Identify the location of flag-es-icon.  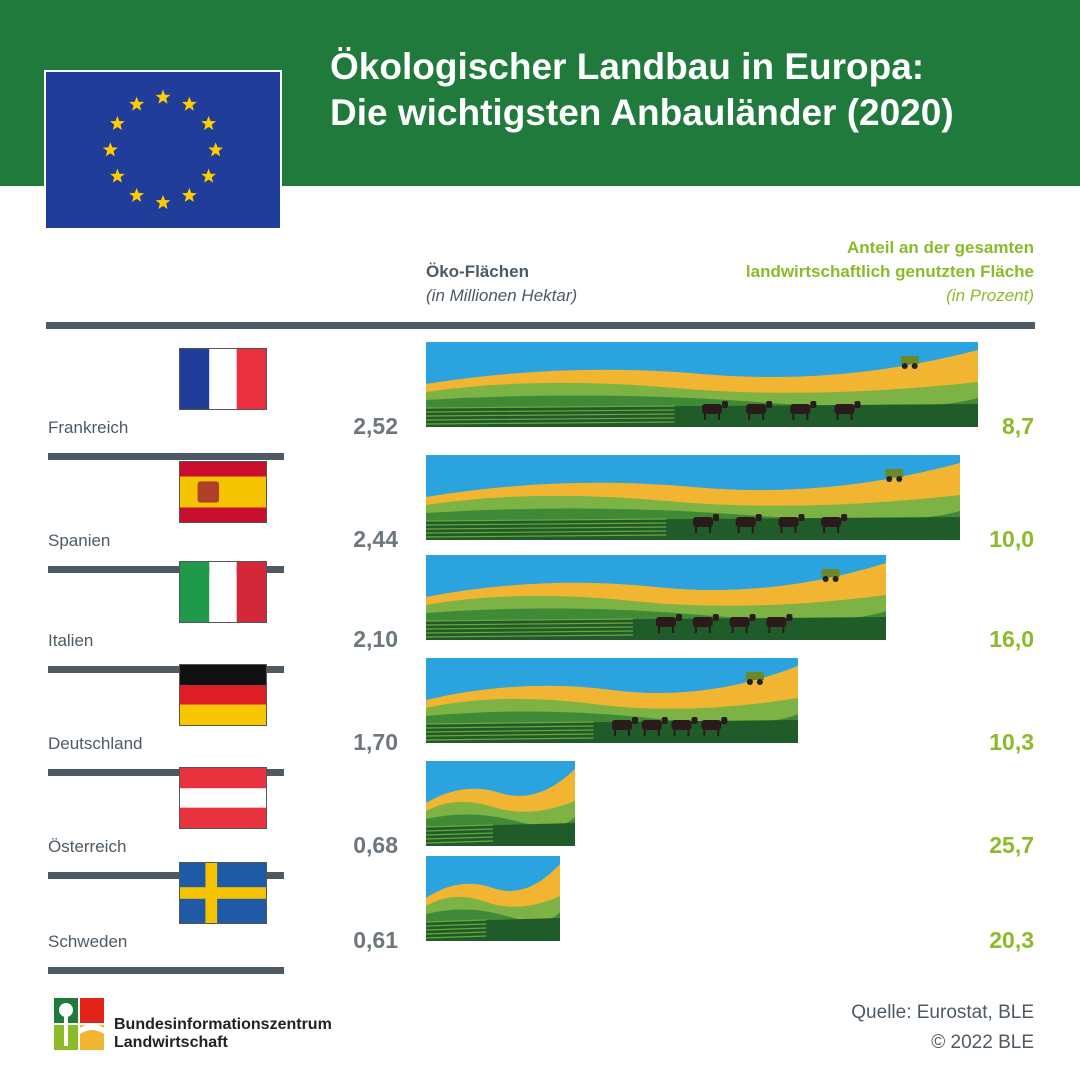
(223, 492).